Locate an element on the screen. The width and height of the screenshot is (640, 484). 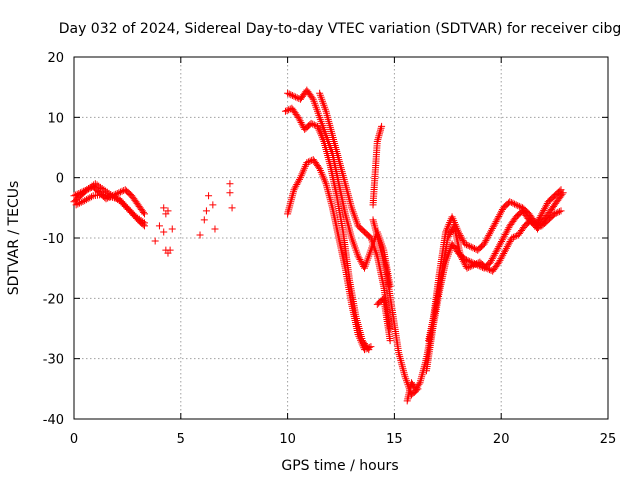
x-tick-label: 25 is located at coordinates (608, 439).